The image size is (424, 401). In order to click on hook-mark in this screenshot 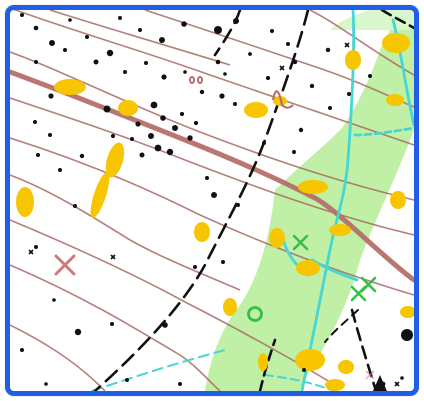, I will do `click(282, 99)`.